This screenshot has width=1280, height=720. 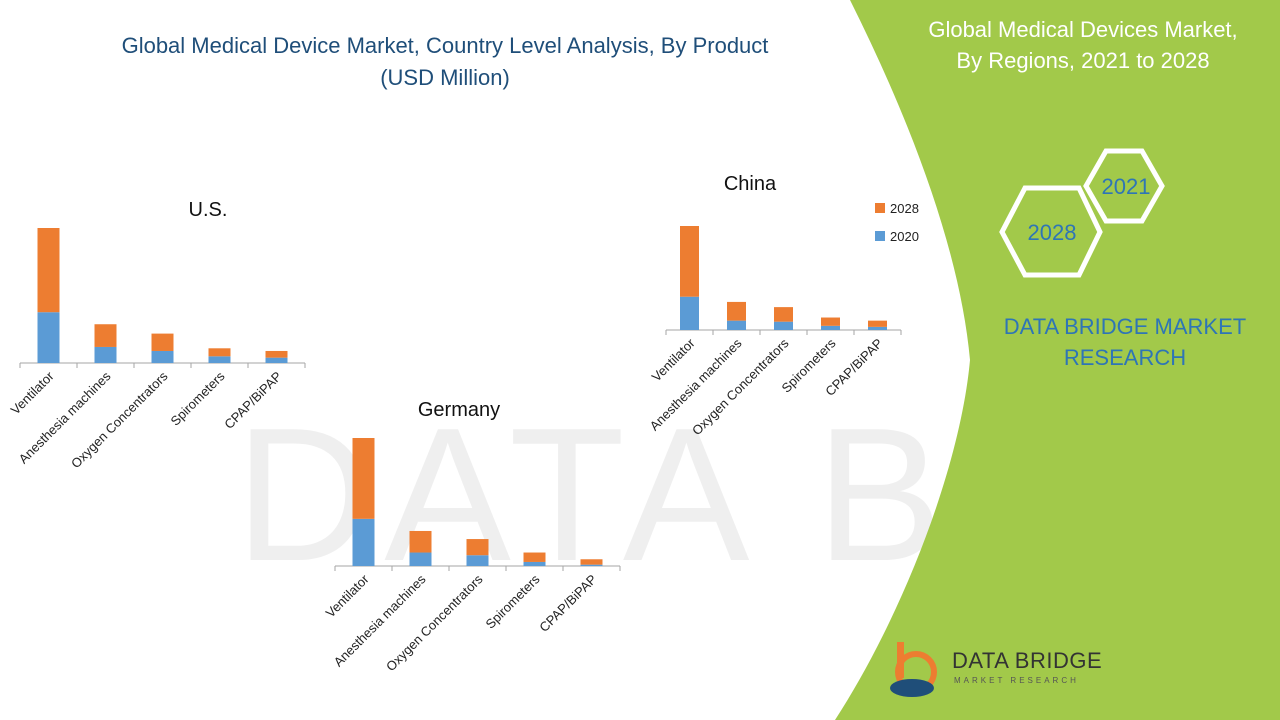 What do you see at coordinates (1125, 357) in the screenshot?
I see `brand-name-line2: RESEARCH` at bounding box center [1125, 357].